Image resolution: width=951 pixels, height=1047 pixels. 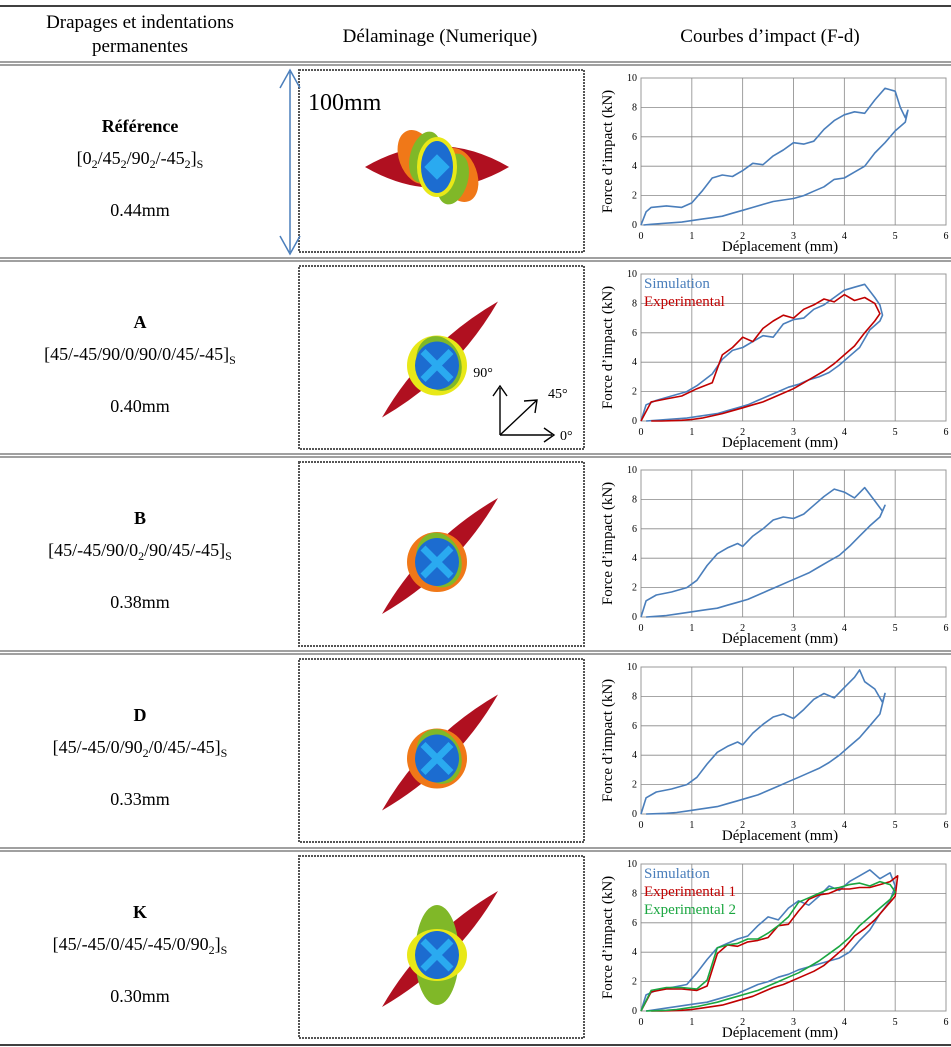 What do you see at coordinates (109, 158) in the screenshot?
I see `stacking-part: /45` at bounding box center [109, 158].